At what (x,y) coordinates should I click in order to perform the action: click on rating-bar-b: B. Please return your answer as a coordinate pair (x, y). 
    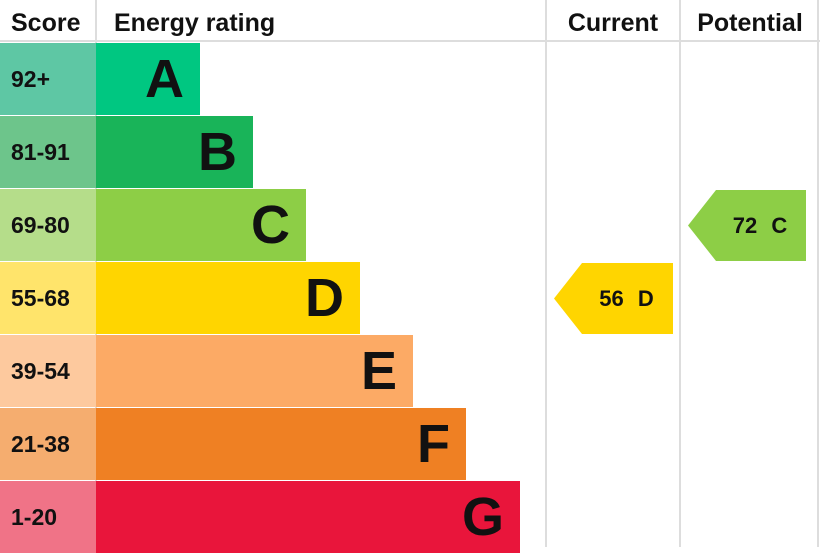
    Looking at the image, I should click on (174, 152).